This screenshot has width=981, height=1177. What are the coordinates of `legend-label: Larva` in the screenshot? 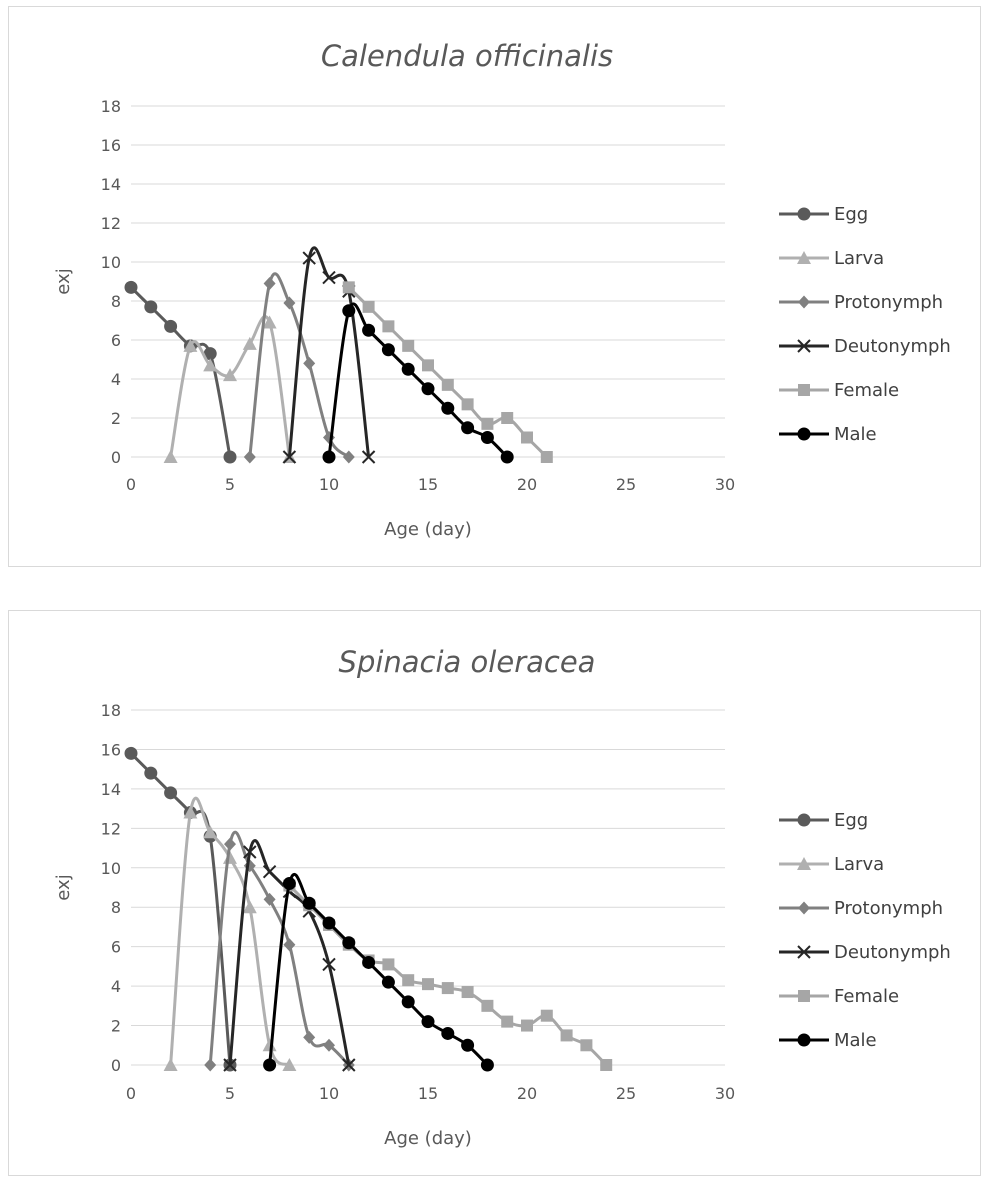 It's located at (859, 864).